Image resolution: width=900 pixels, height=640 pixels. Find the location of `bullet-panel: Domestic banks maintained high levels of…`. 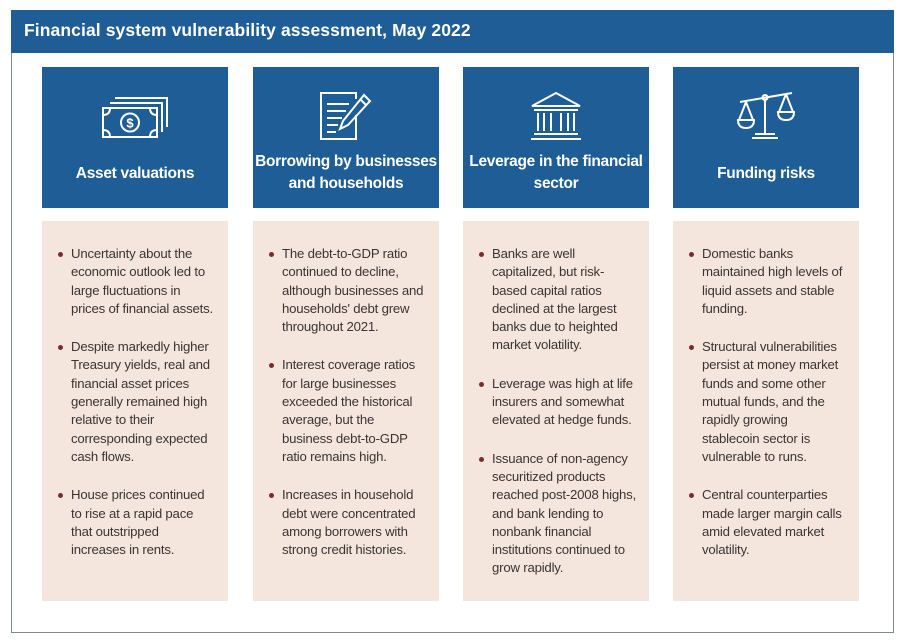

bullet-panel: Domestic banks maintained high levels of… is located at coordinates (766, 411).